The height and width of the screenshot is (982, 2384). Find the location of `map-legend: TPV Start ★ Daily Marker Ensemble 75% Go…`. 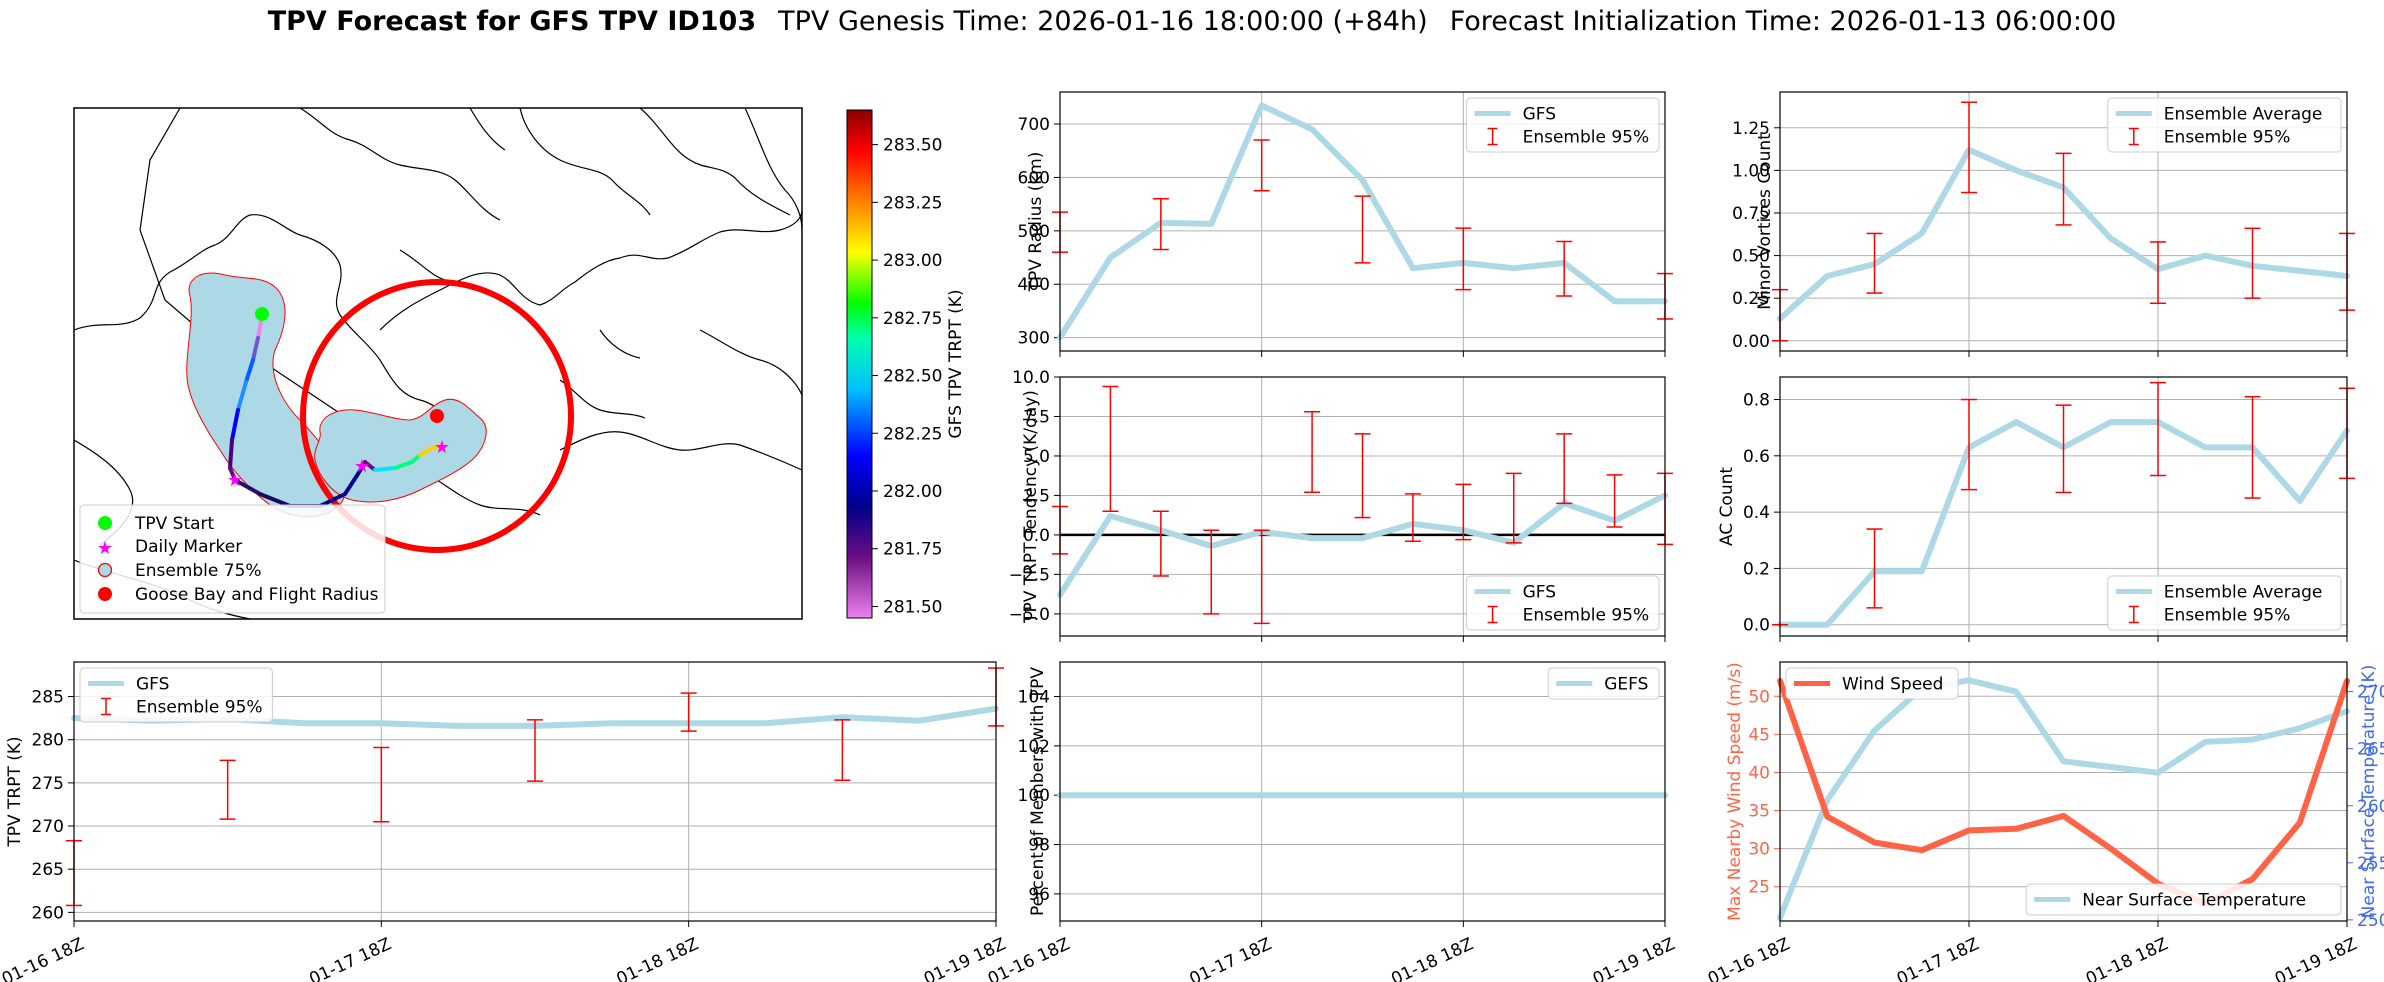

map-legend: TPV Start ★ Daily Marker Ensemble 75% Go… is located at coordinates (232, 559).